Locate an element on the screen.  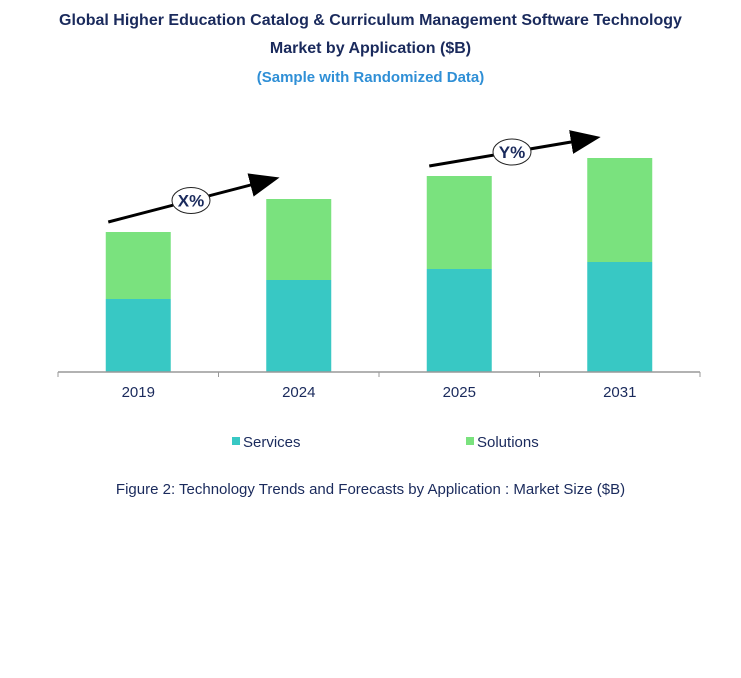
x-tick-label: 2024 is located at coordinates (298, 392).